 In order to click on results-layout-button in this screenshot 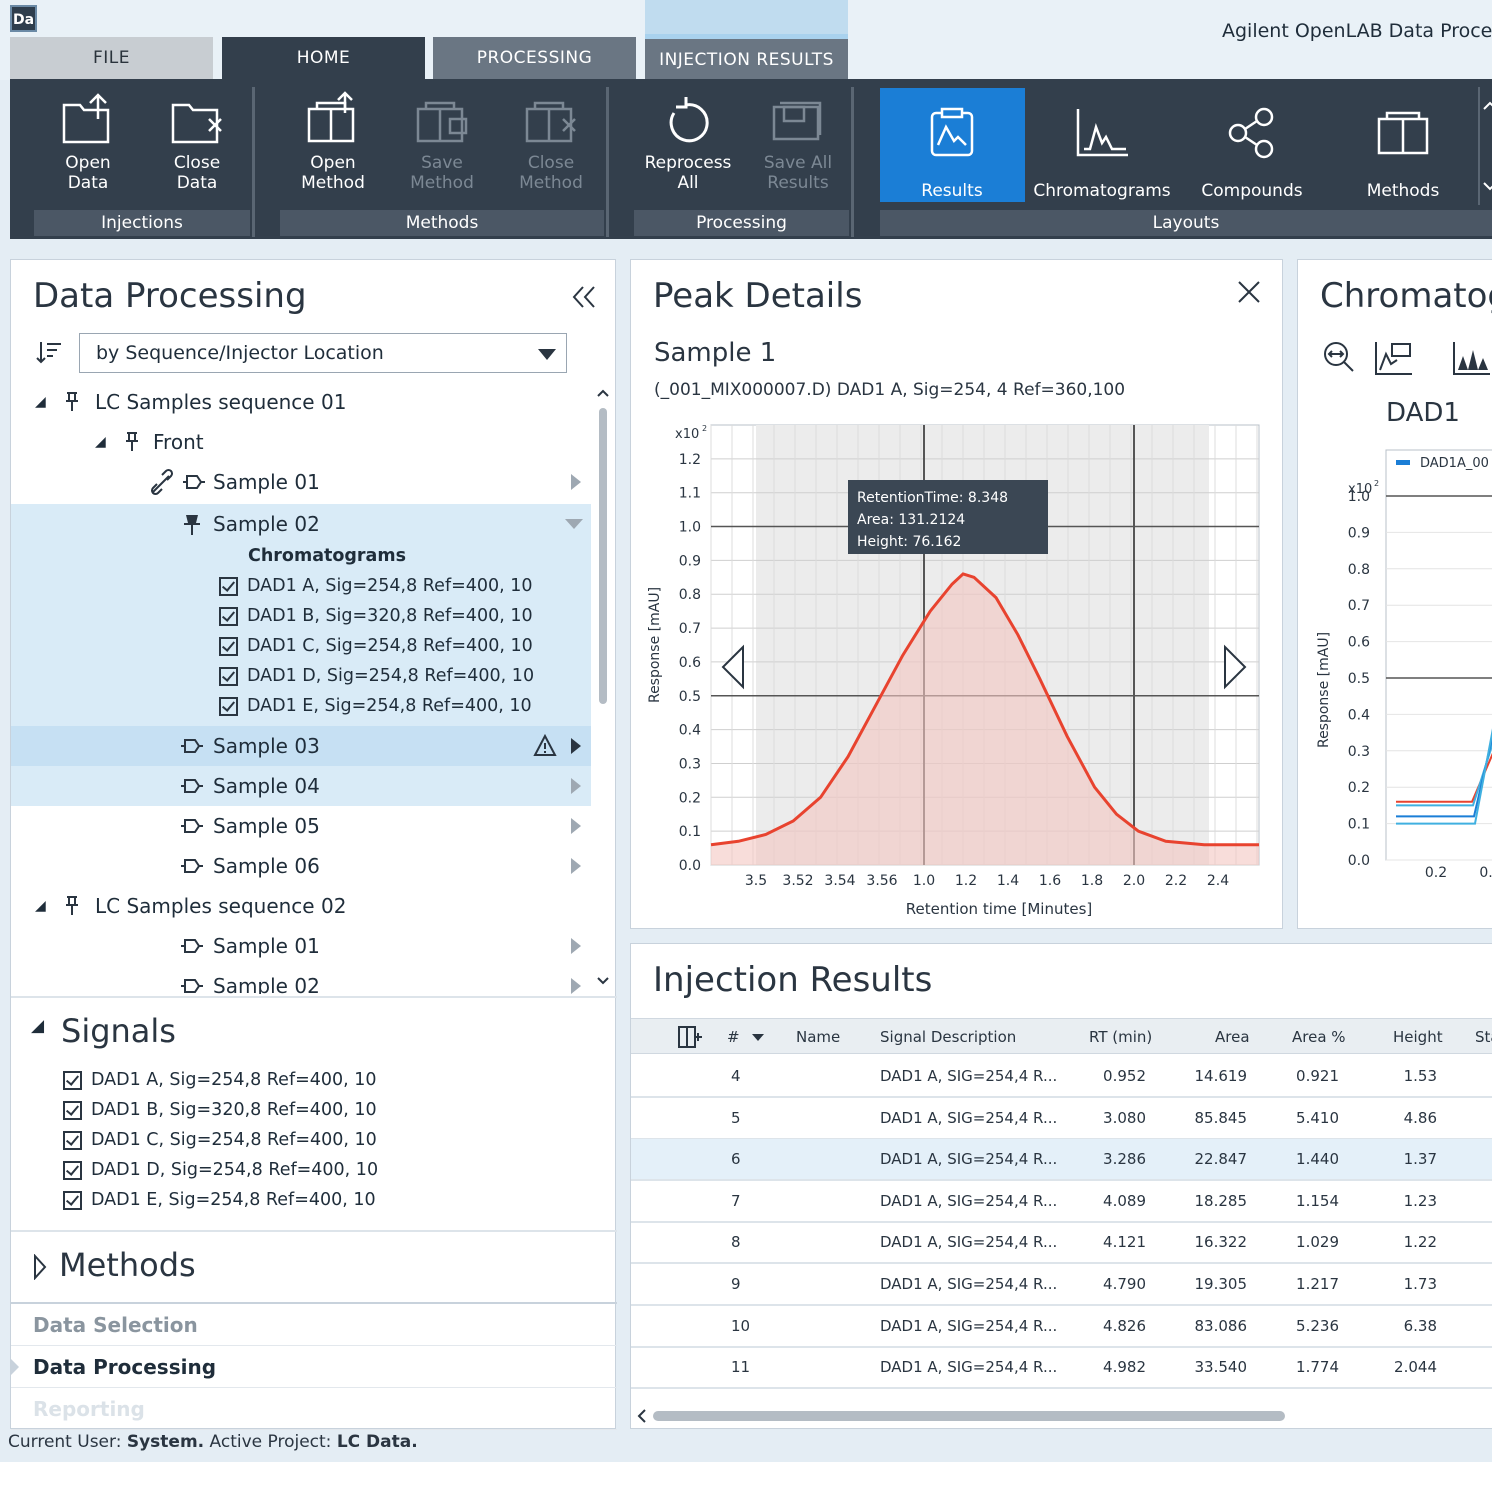, I will do `click(952, 145)`.